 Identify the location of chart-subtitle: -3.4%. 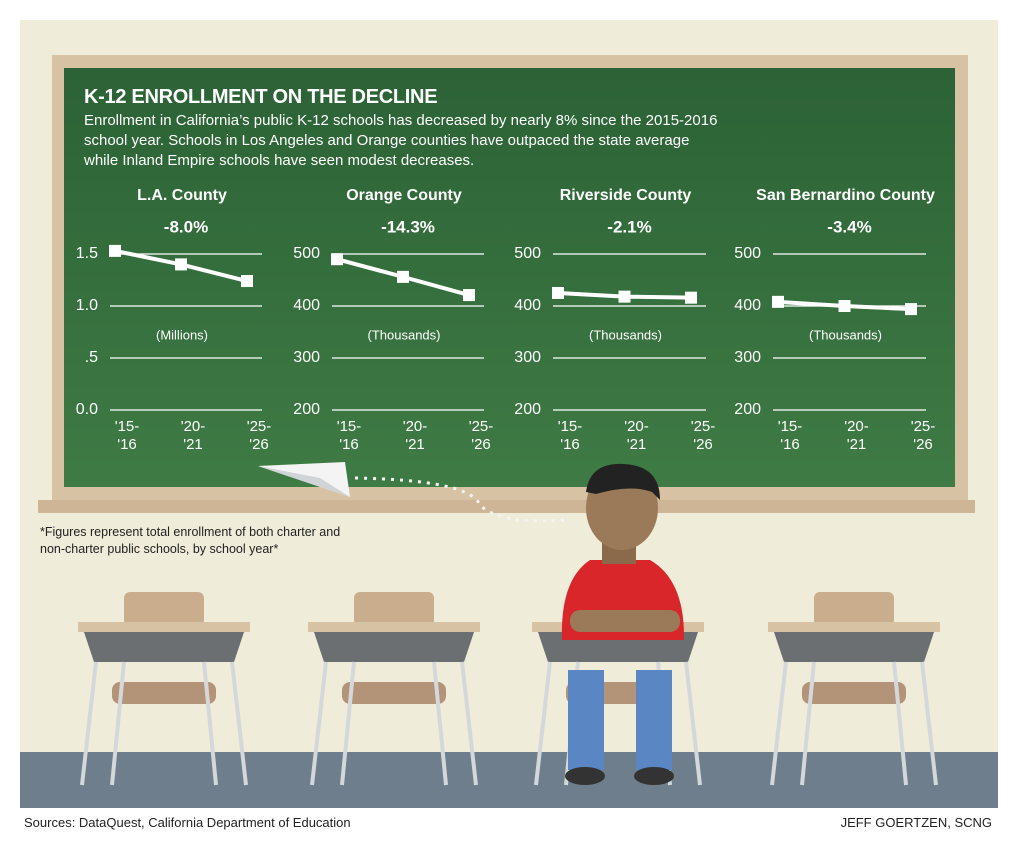
(849, 226).